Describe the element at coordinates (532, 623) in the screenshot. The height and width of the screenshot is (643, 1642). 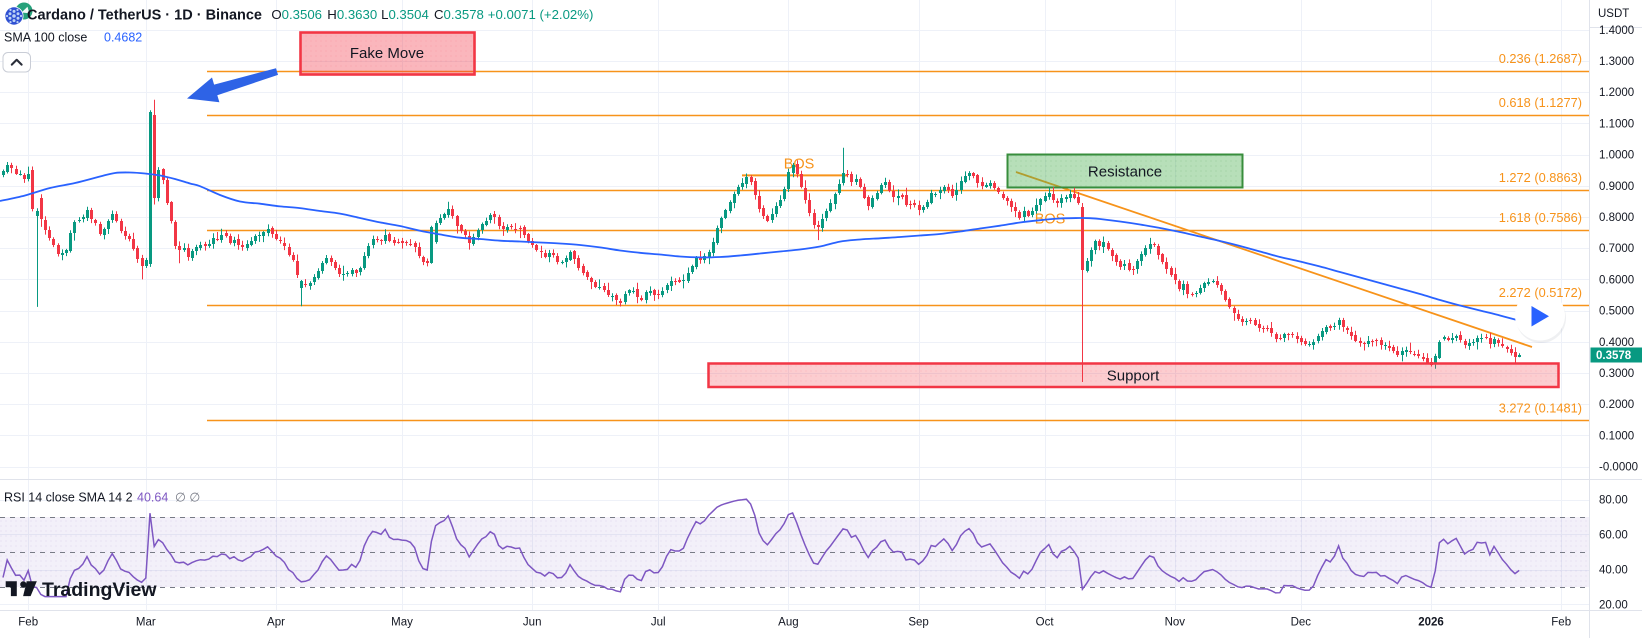
I see `svg-text: Jun` at that location.